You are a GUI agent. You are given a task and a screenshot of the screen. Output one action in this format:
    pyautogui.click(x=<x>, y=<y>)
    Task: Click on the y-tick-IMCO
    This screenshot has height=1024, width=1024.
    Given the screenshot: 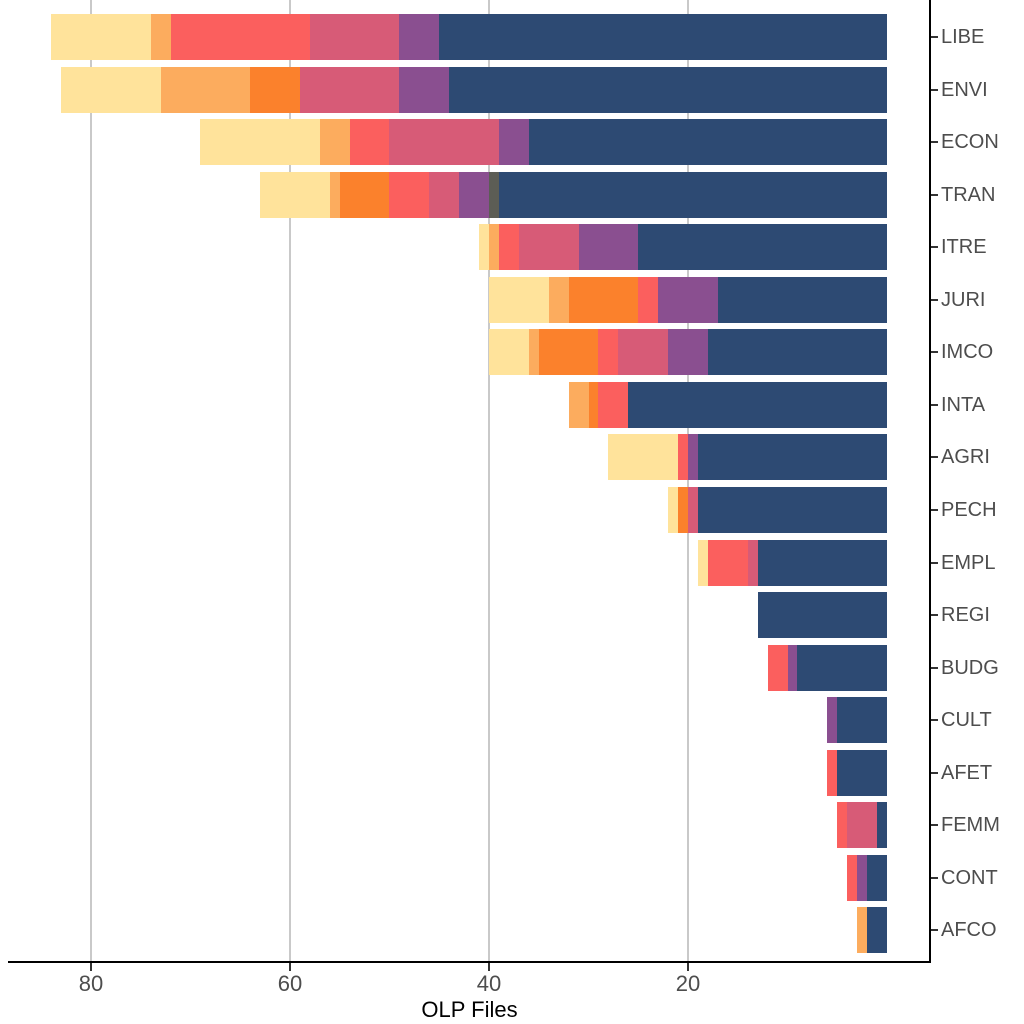 What is the action you would take?
    pyautogui.click(x=934, y=352)
    